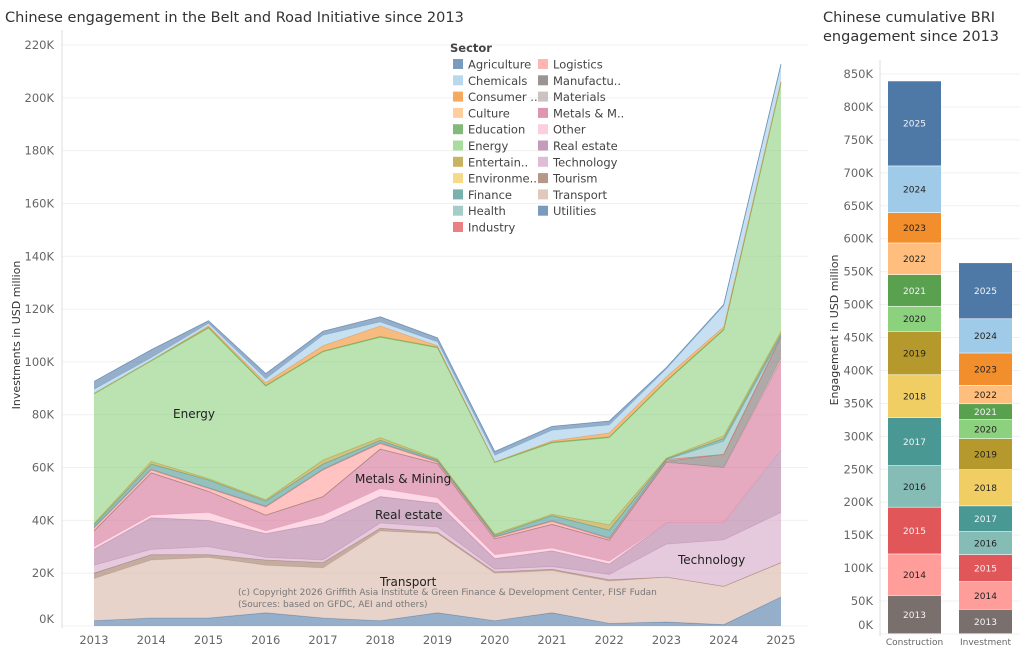 The width and height of the screenshot is (1024, 655). What do you see at coordinates (575, 179) in the screenshot?
I see `legend-label: Tourism` at bounding box center [575, 179].